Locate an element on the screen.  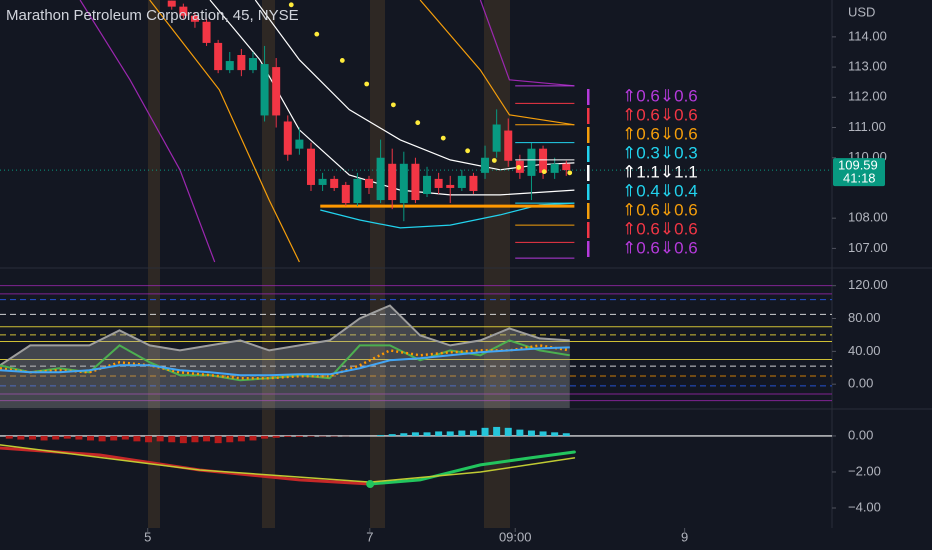
y-tick-label: −2.00 is located at coordinates (864, 470).